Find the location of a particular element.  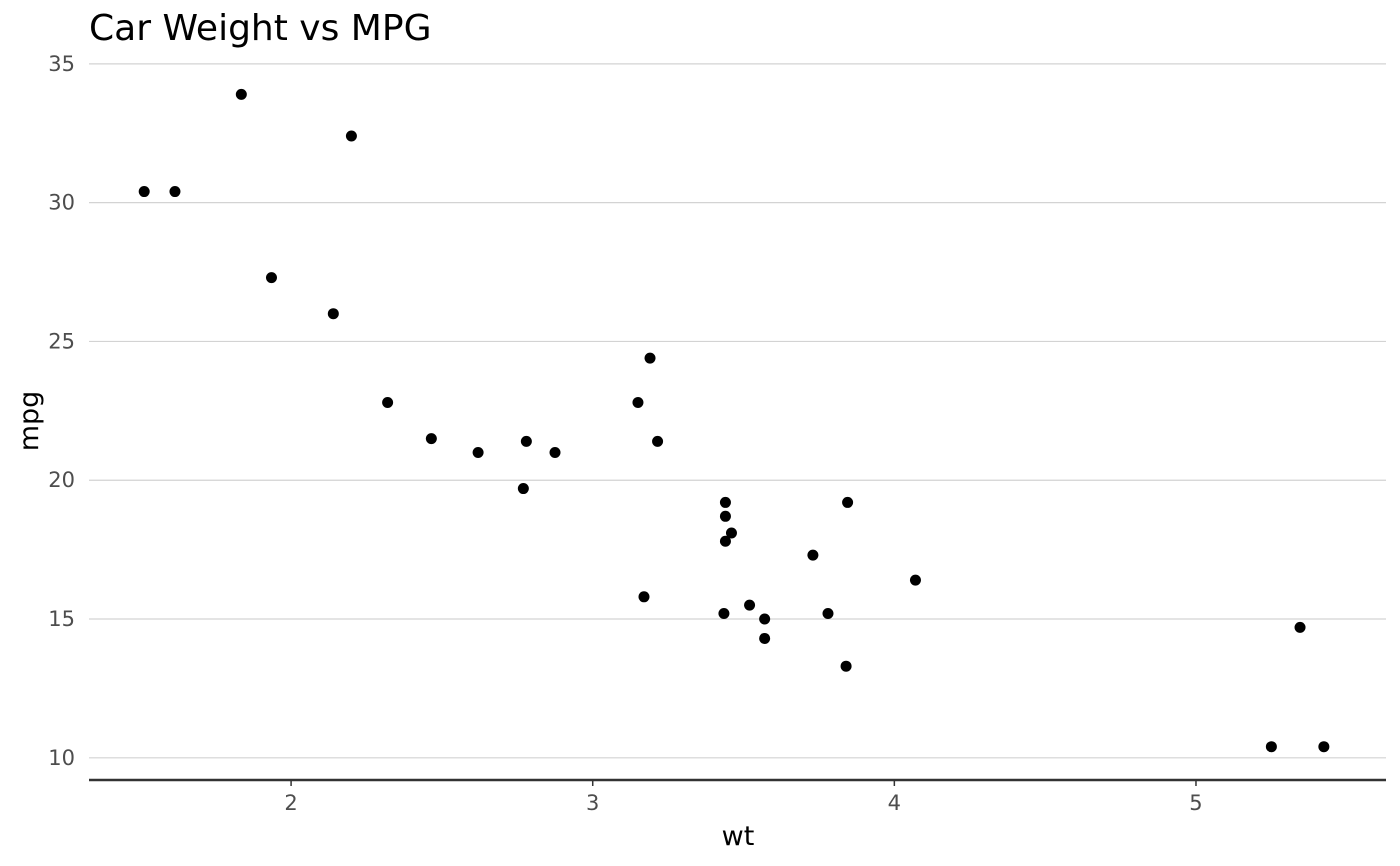

y-tick-label: 35 is located at coordinates (61, 64).